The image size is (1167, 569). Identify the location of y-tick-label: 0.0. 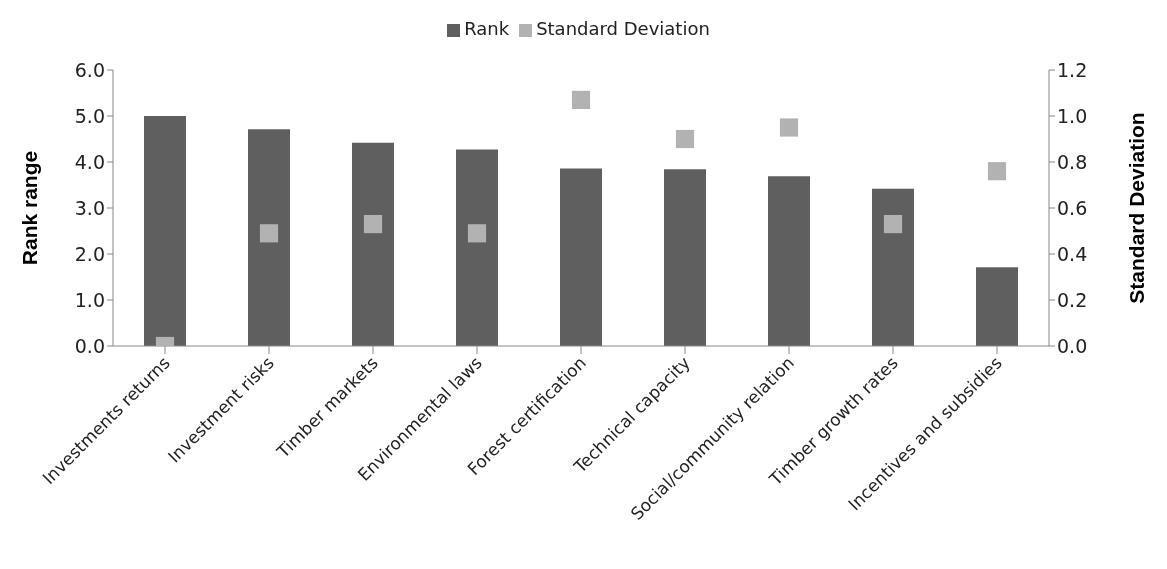
(89, 345).